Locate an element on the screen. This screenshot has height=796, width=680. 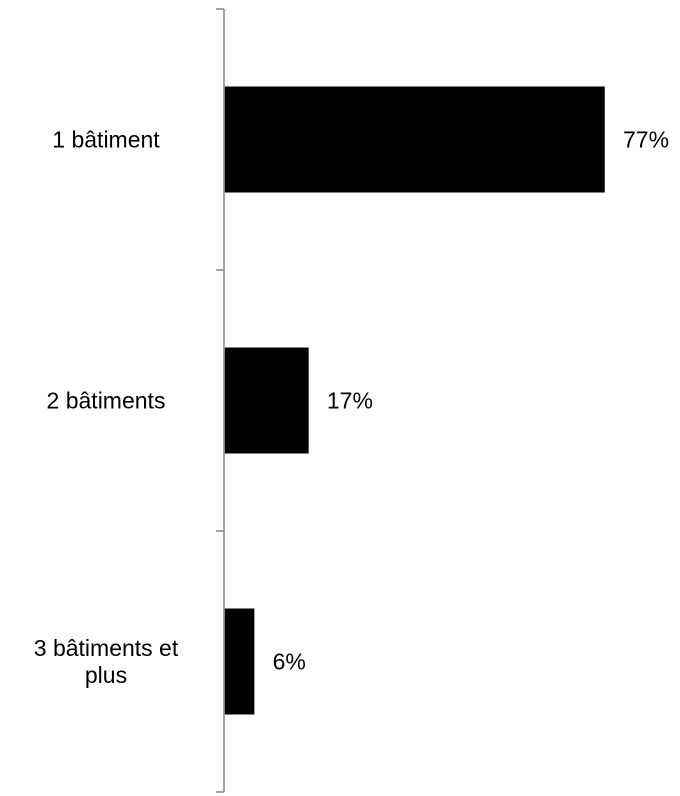
category-label-2: 2 bâtiments is located at coordinates (106, 401).